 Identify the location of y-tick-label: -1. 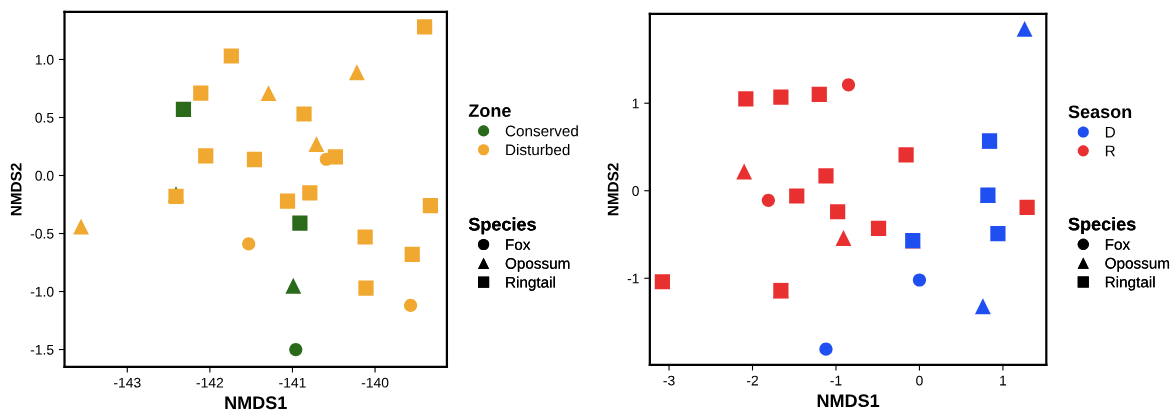
(633, 278).